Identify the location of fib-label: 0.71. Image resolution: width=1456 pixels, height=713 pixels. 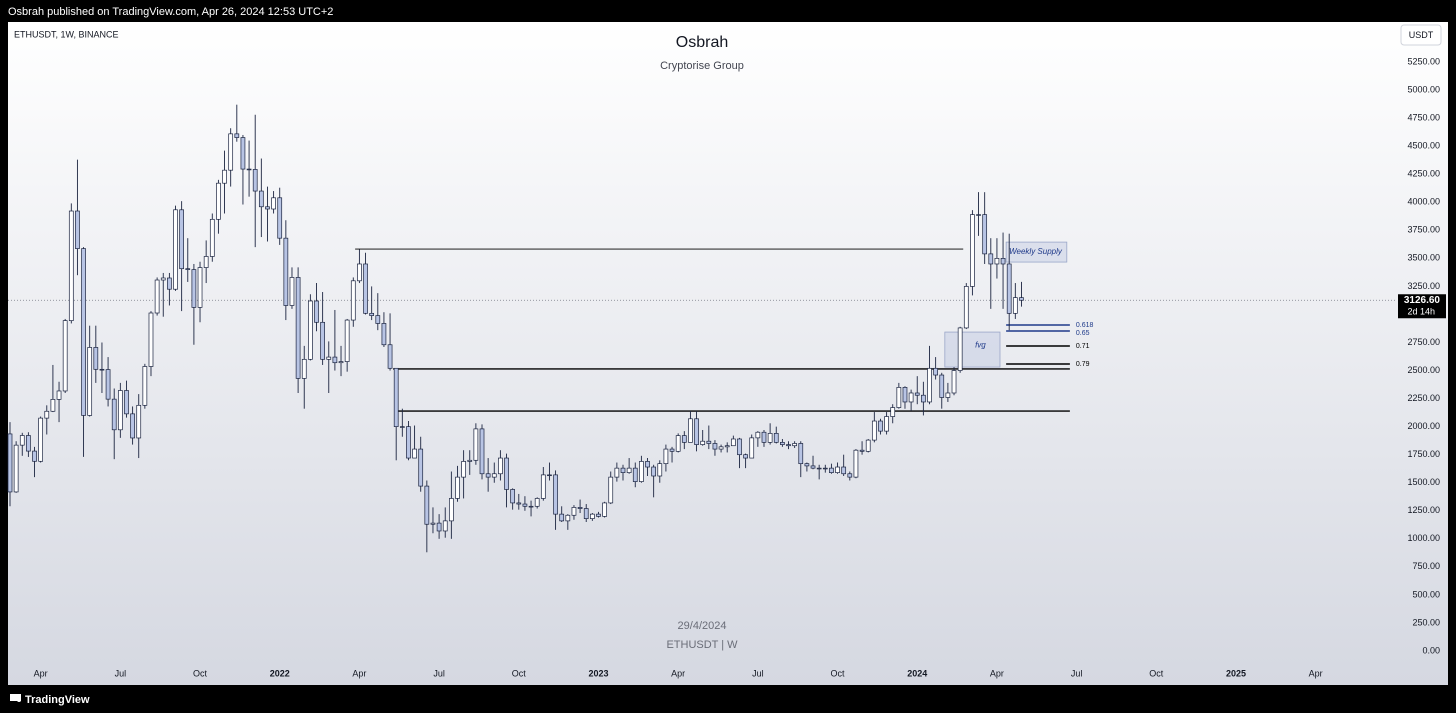
(1083, 346).